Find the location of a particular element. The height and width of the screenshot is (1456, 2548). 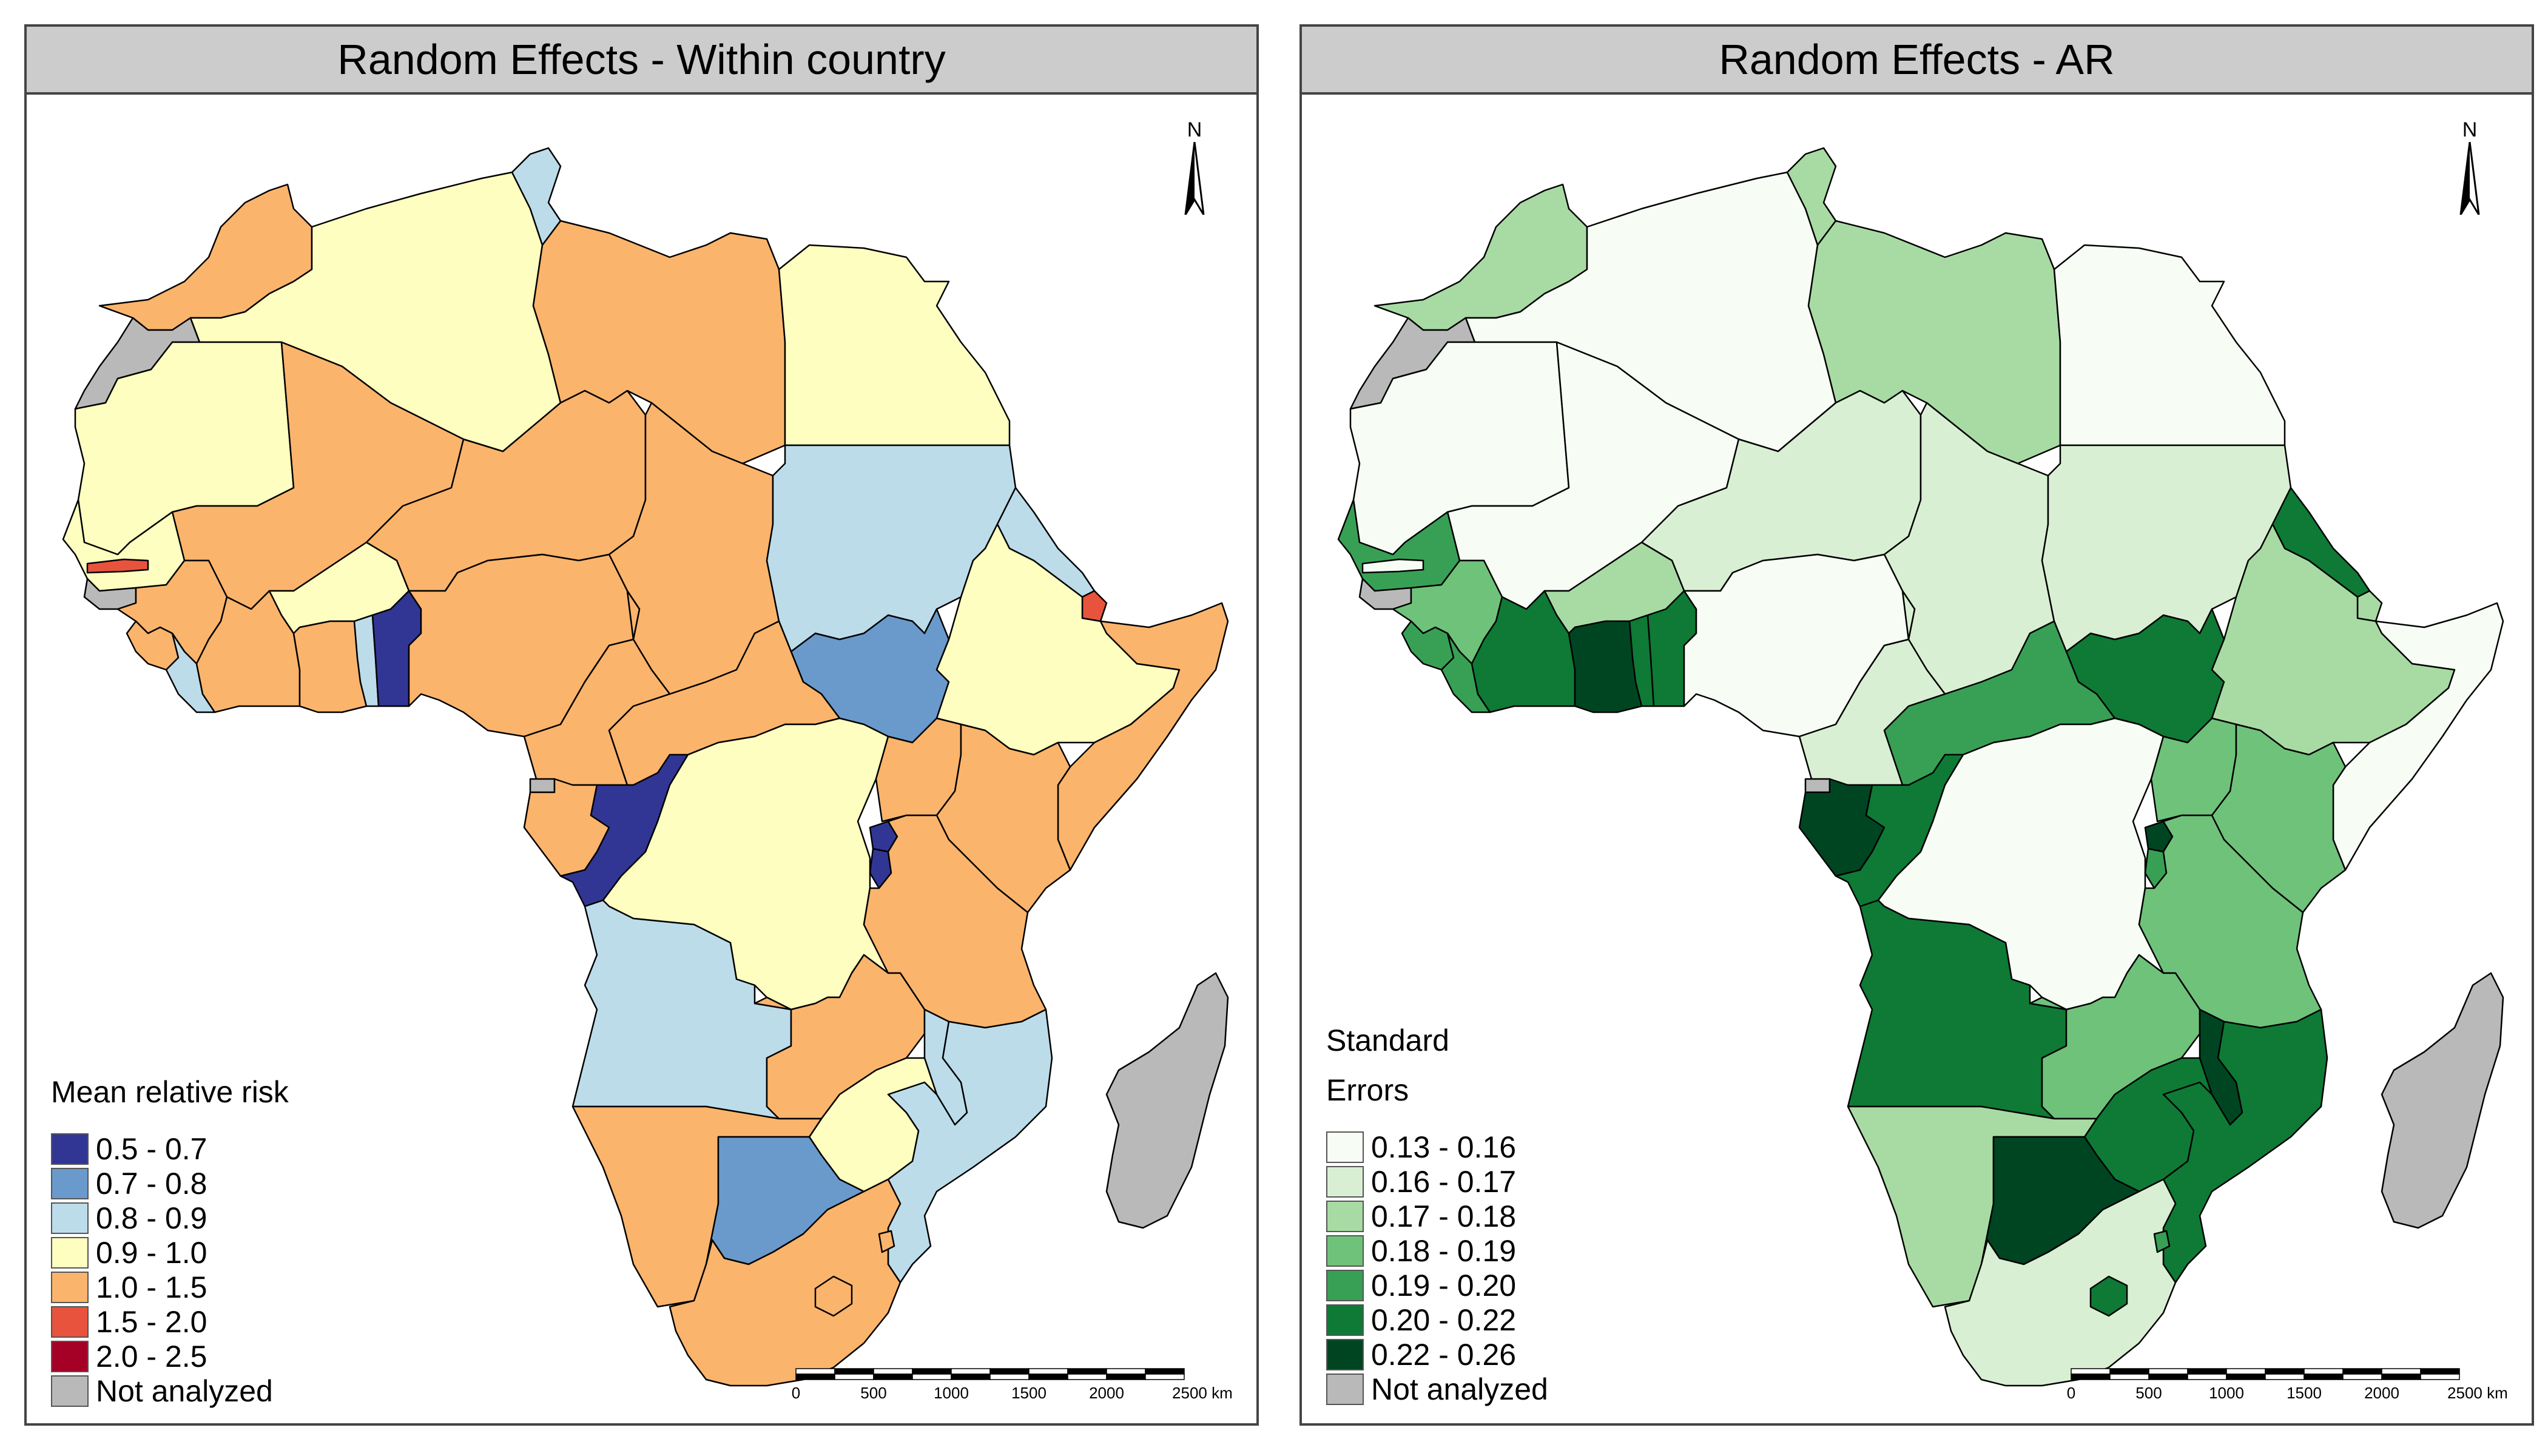

legend-label: 0.16 - 0.17 is located at coordinates (1444, 1181).